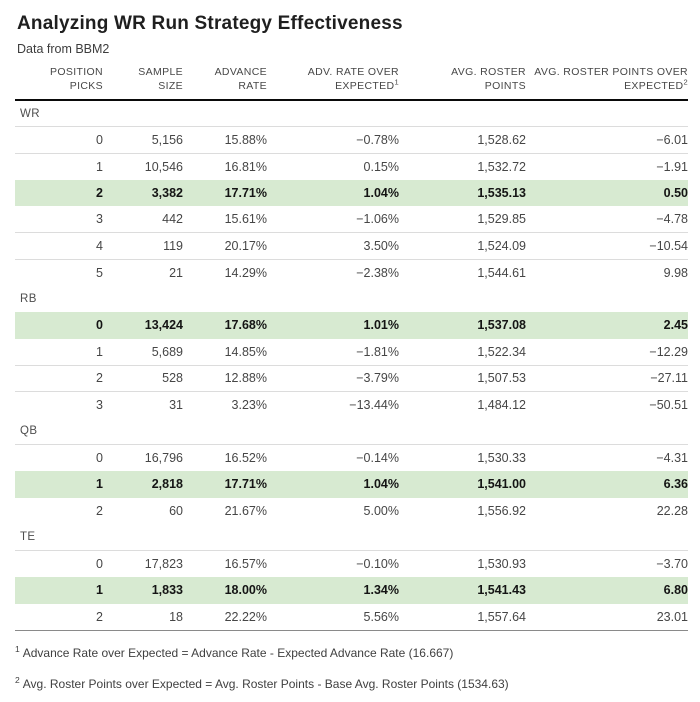 The image size is (700, 702). Describe the element at coordinates (176, 405) in the screenshot. I see `cell-sample-size: 31` at that location.